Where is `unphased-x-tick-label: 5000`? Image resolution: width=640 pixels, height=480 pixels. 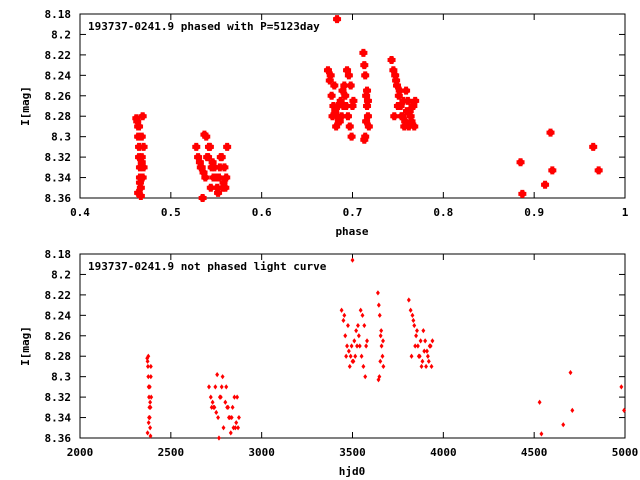 unphased-x-tick-label: 5000 is located at coordinates (625, 452).